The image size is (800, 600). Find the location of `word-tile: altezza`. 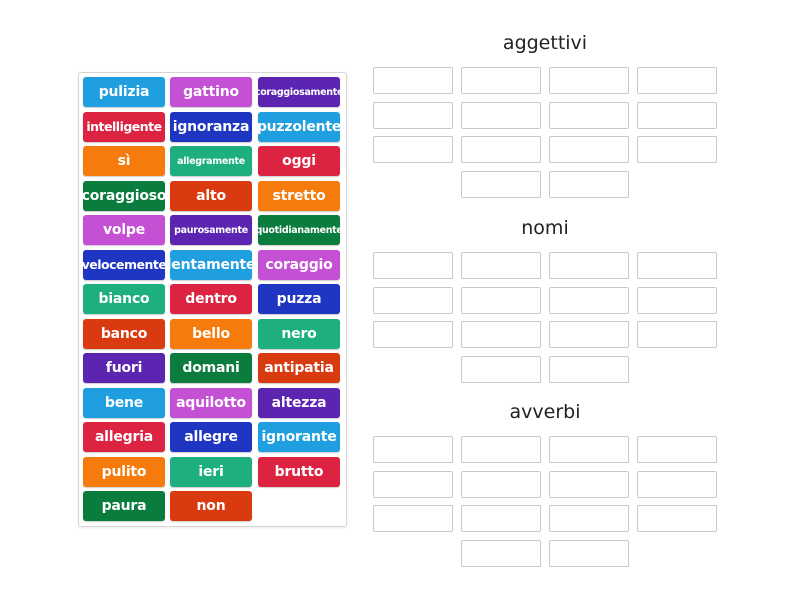

word-tile: altezza is located at coordinates (299, 402).